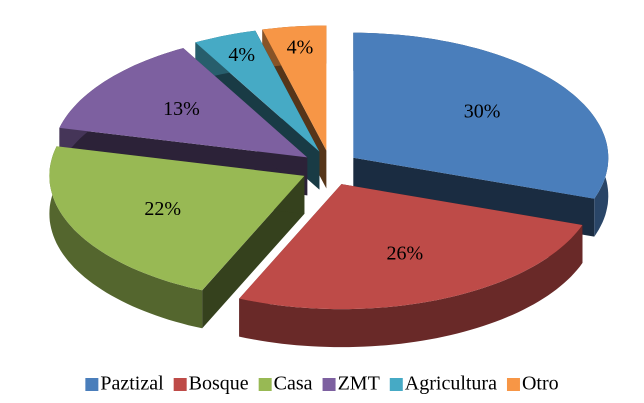 This screenshot has width=644, height=403. I want to click on legend-label: Bosque, so click(219, 384).